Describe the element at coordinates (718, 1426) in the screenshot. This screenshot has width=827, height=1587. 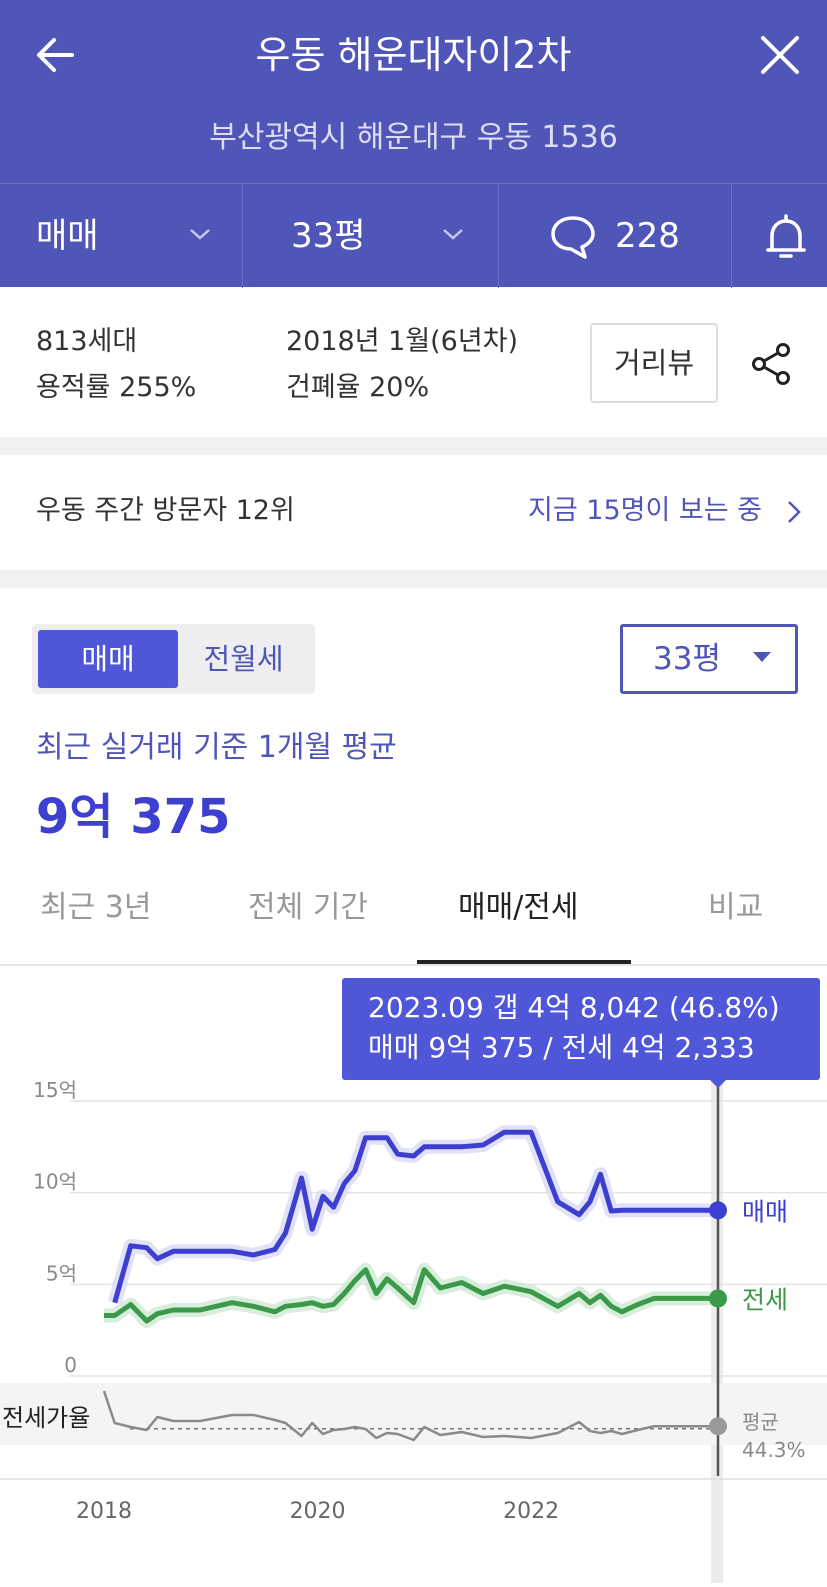
I see `ratio-end-marker` at that location.